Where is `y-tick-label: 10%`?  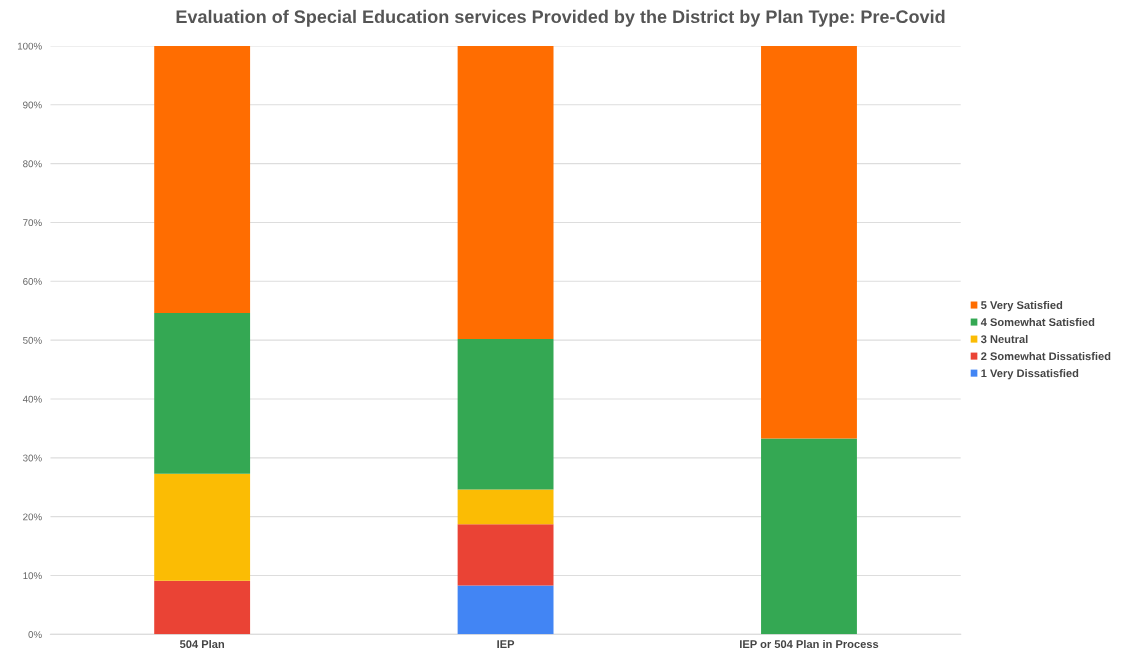 y-tick-label: 10% is located at coordinates (32, 576).